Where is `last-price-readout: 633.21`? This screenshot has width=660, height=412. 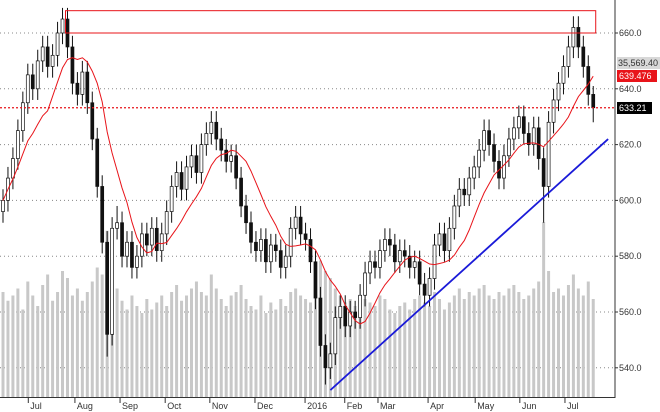 last-price-readout: 633.21 is located at coordinates (633, 108).